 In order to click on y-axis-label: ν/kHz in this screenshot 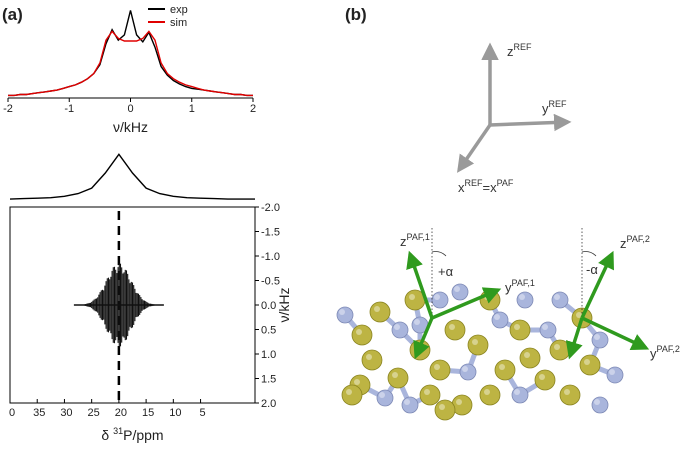, I will do `click(284, 305)`.